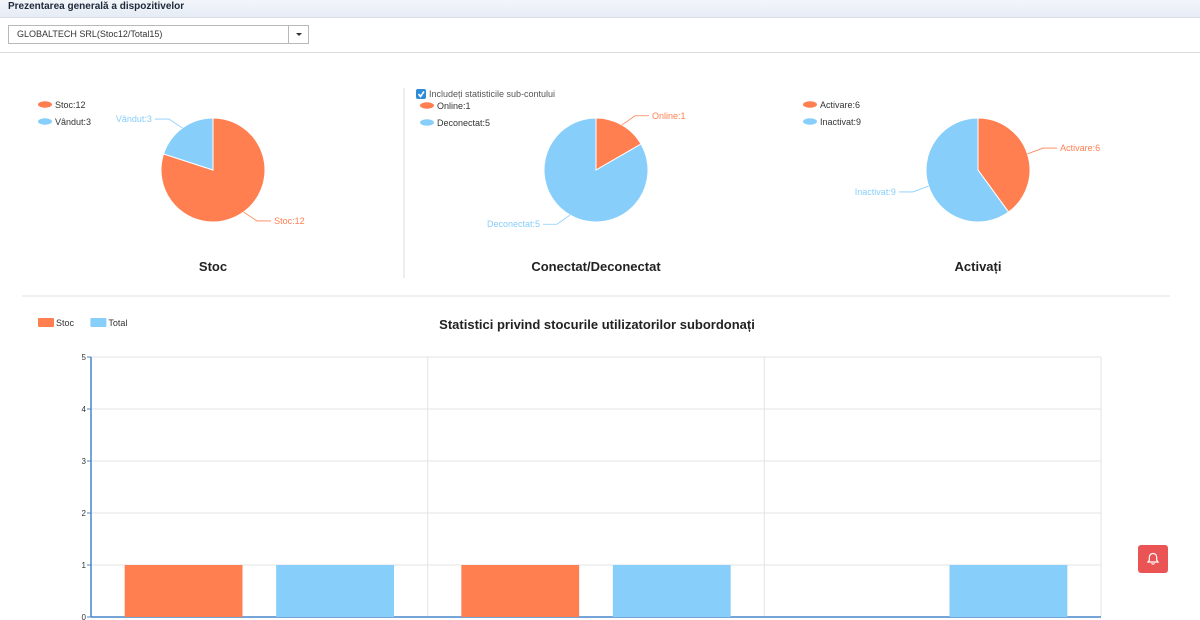  What do you see at coordinates (967, 170) in the screenshot?
I see `pie-slice-inactivat` at bounding box center [967, 170].